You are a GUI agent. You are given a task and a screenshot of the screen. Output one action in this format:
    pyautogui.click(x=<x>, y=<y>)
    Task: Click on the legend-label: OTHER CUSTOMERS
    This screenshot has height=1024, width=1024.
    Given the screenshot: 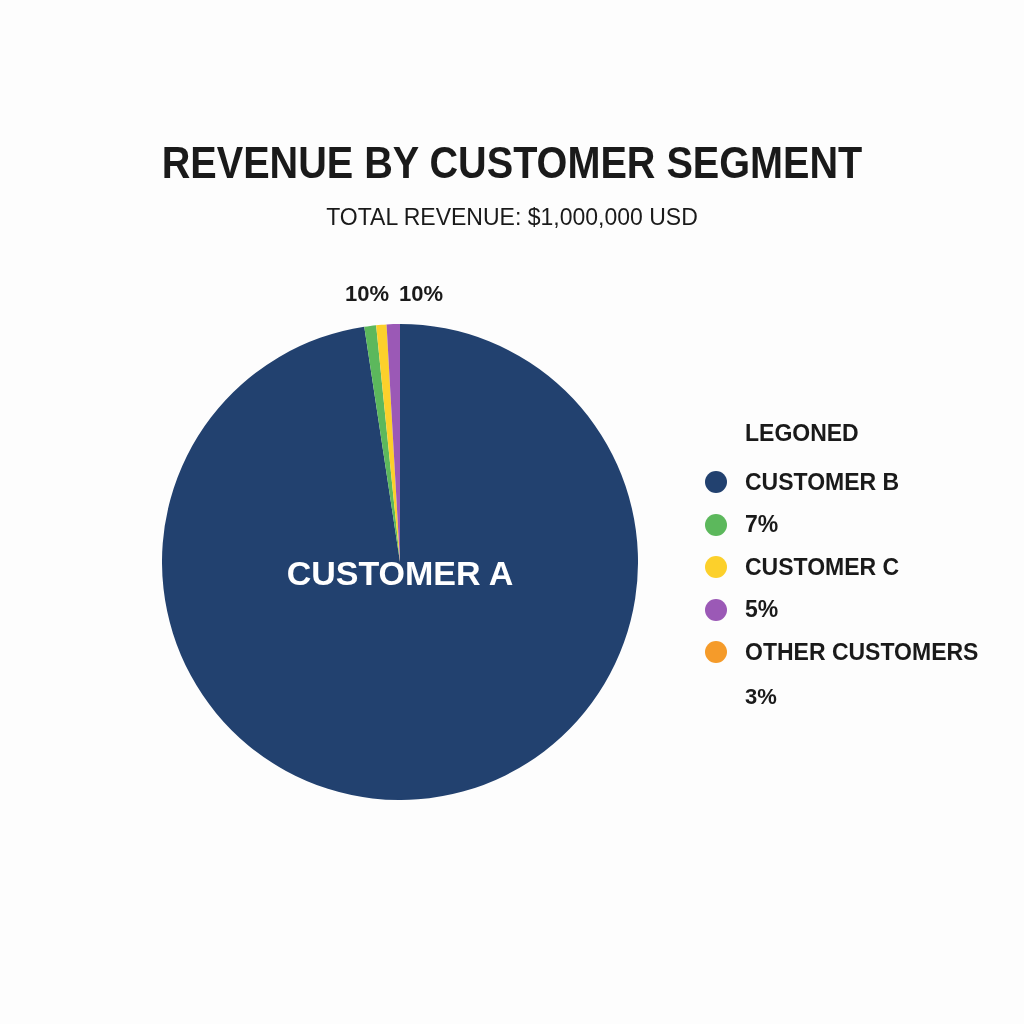 What is the action you would take?
    pyautogui.click(x=862, y=652)
    